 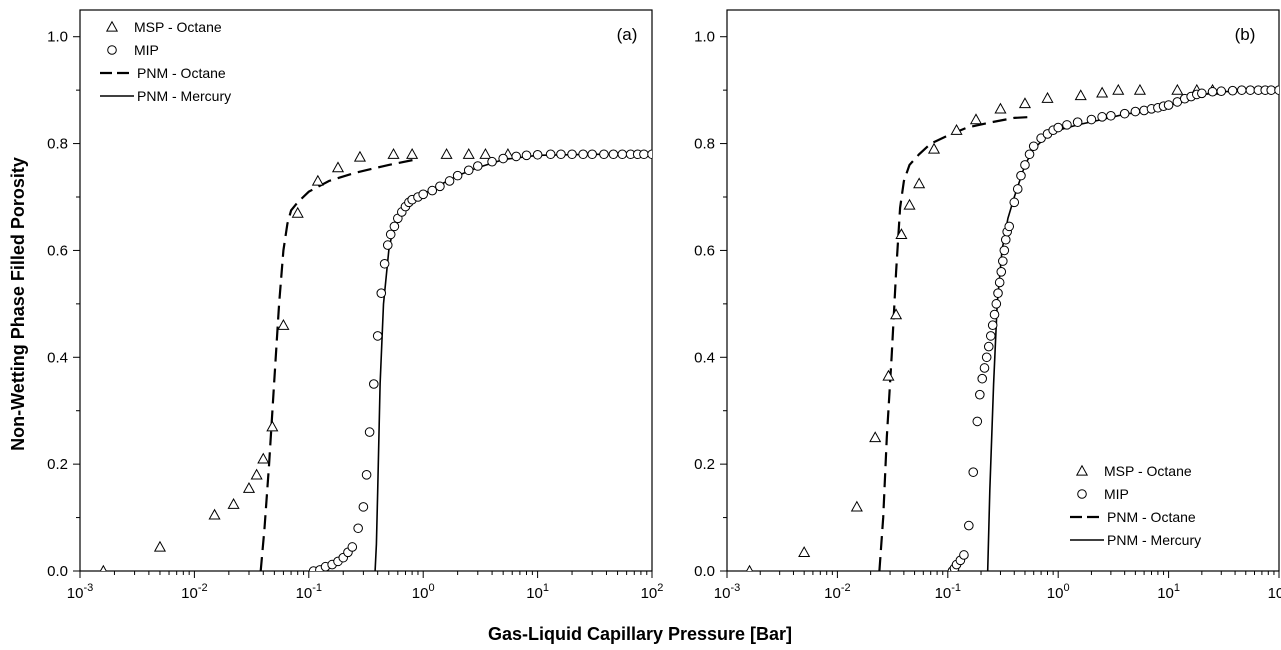 What do you see at coordinates (309, 592) in the screenshot?
I see `x-tick-label: 10⁻¹` at bounding box center [309, 592].